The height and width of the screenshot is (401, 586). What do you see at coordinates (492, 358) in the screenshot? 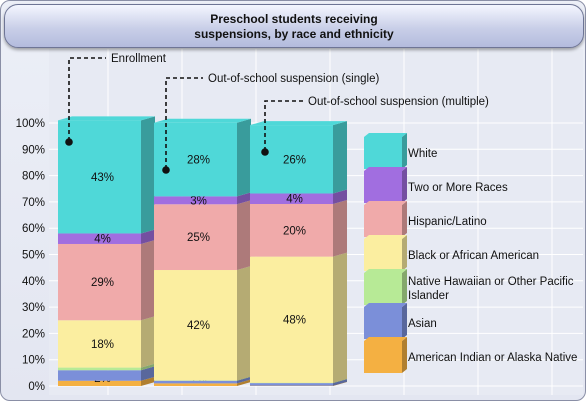
I see `legend-label: American Indian or Alaska Native` at bounding box center [492, 358].